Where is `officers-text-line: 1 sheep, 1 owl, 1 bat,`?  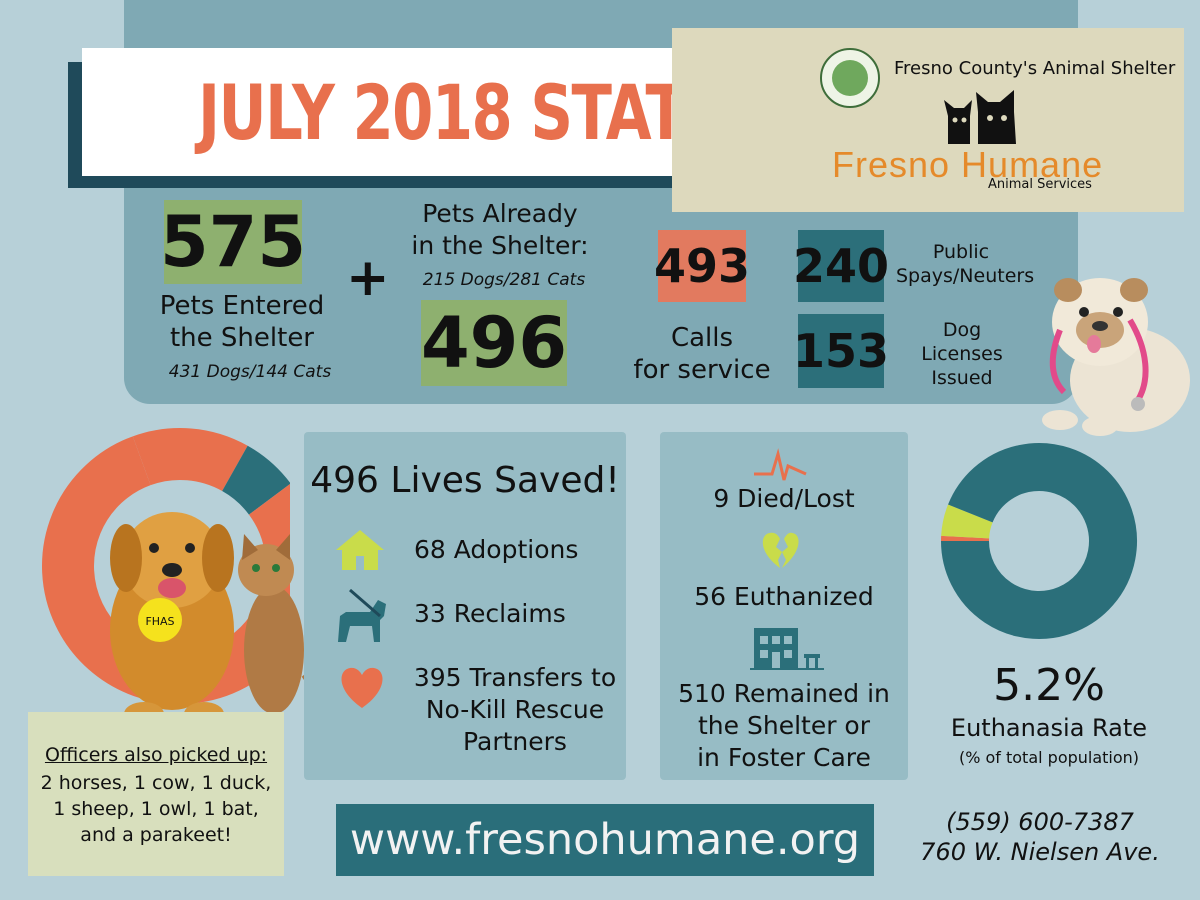
officers-text-line: 1 sheep, 1 owl, 1 bat, is located at coordinates (156, 809).